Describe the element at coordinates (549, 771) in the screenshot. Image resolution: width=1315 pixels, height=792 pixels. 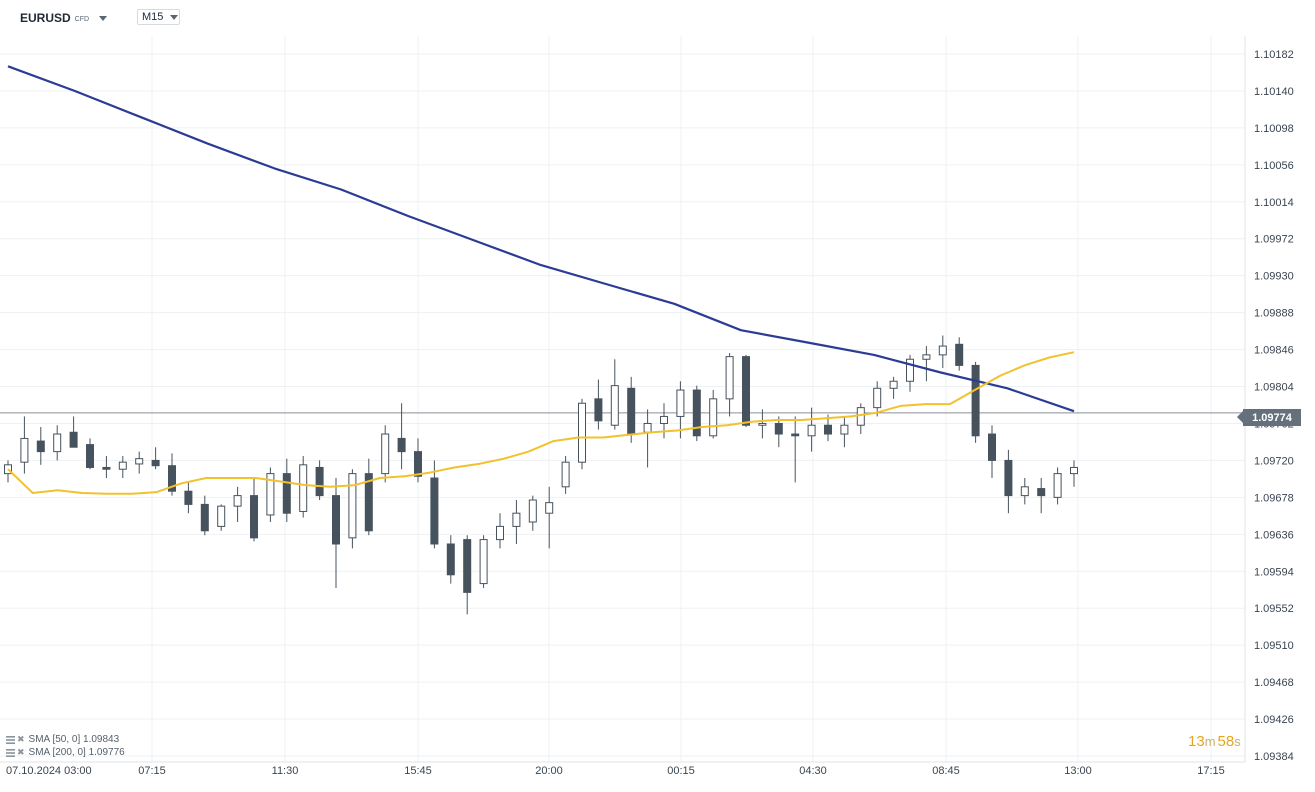
I see `time-tick-label: 20:00` at that location.